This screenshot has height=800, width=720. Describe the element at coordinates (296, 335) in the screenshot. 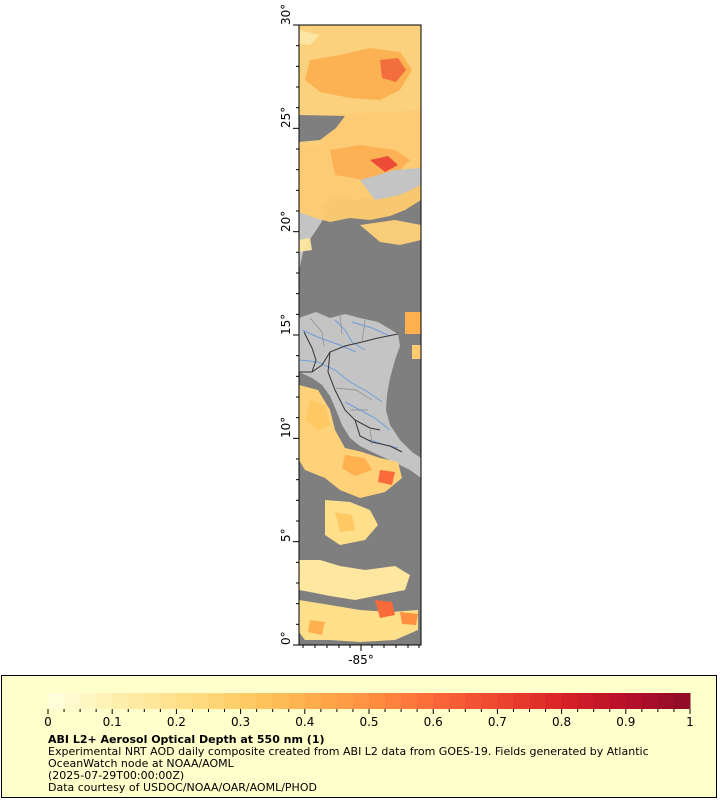

I see `latitude-ticks` at that location.